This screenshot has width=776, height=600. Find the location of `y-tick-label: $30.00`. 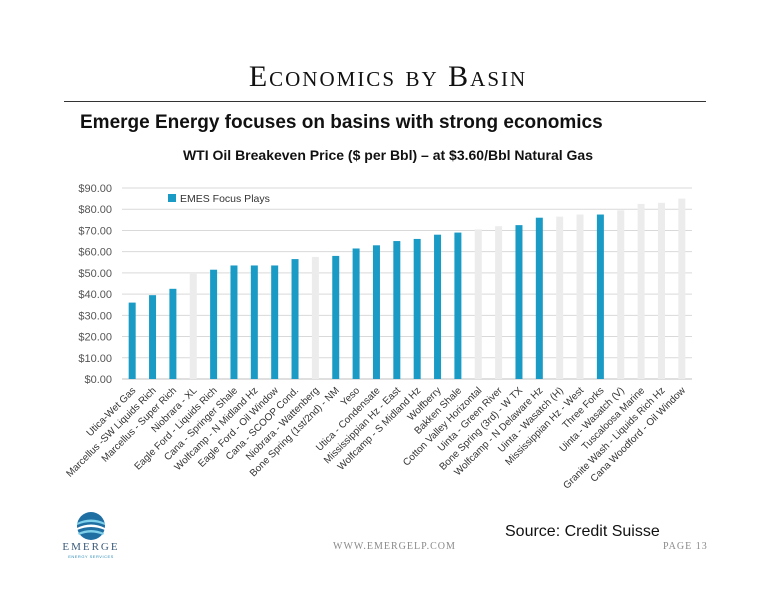

y-tick-label: $30.00 is located at coordinates (95, 316).